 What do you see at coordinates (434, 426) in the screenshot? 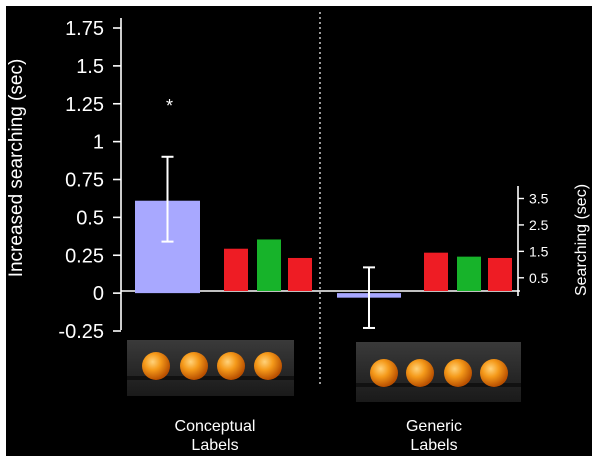
I see `group-label-generic-line1: Generic` at bounding box center [434, 426].